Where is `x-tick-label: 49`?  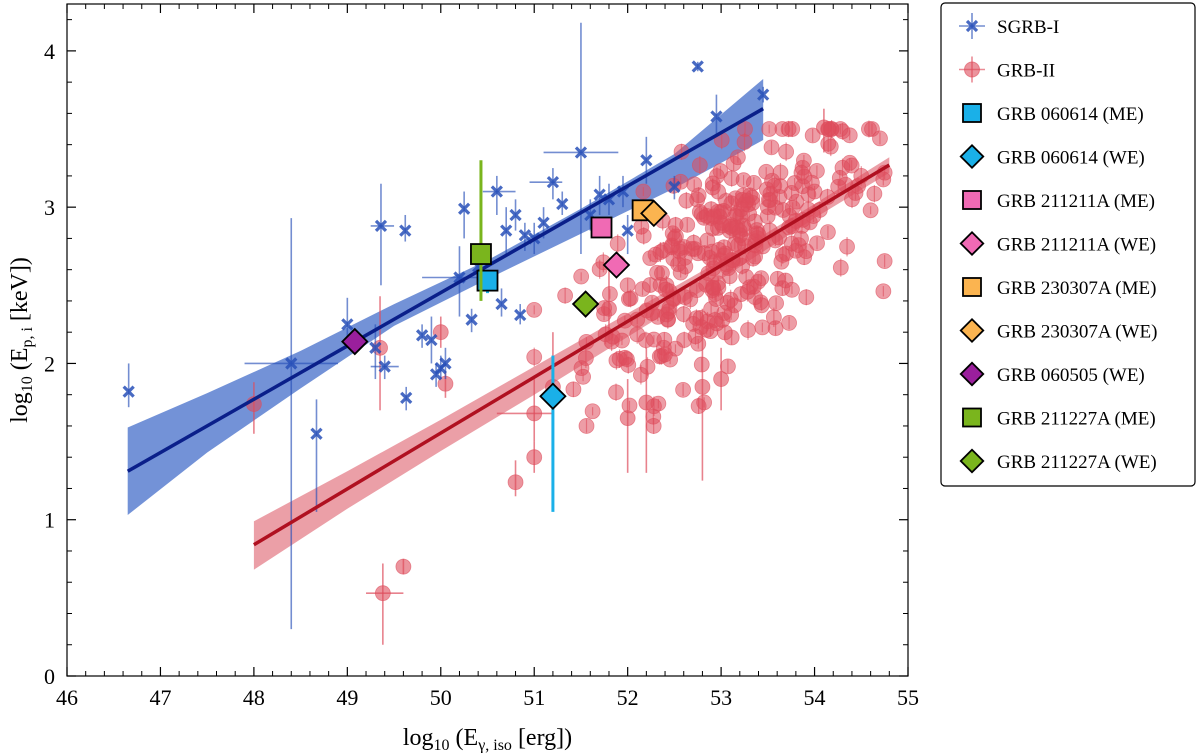
x-tick-label: 49 is located at coordinates (347, 697).